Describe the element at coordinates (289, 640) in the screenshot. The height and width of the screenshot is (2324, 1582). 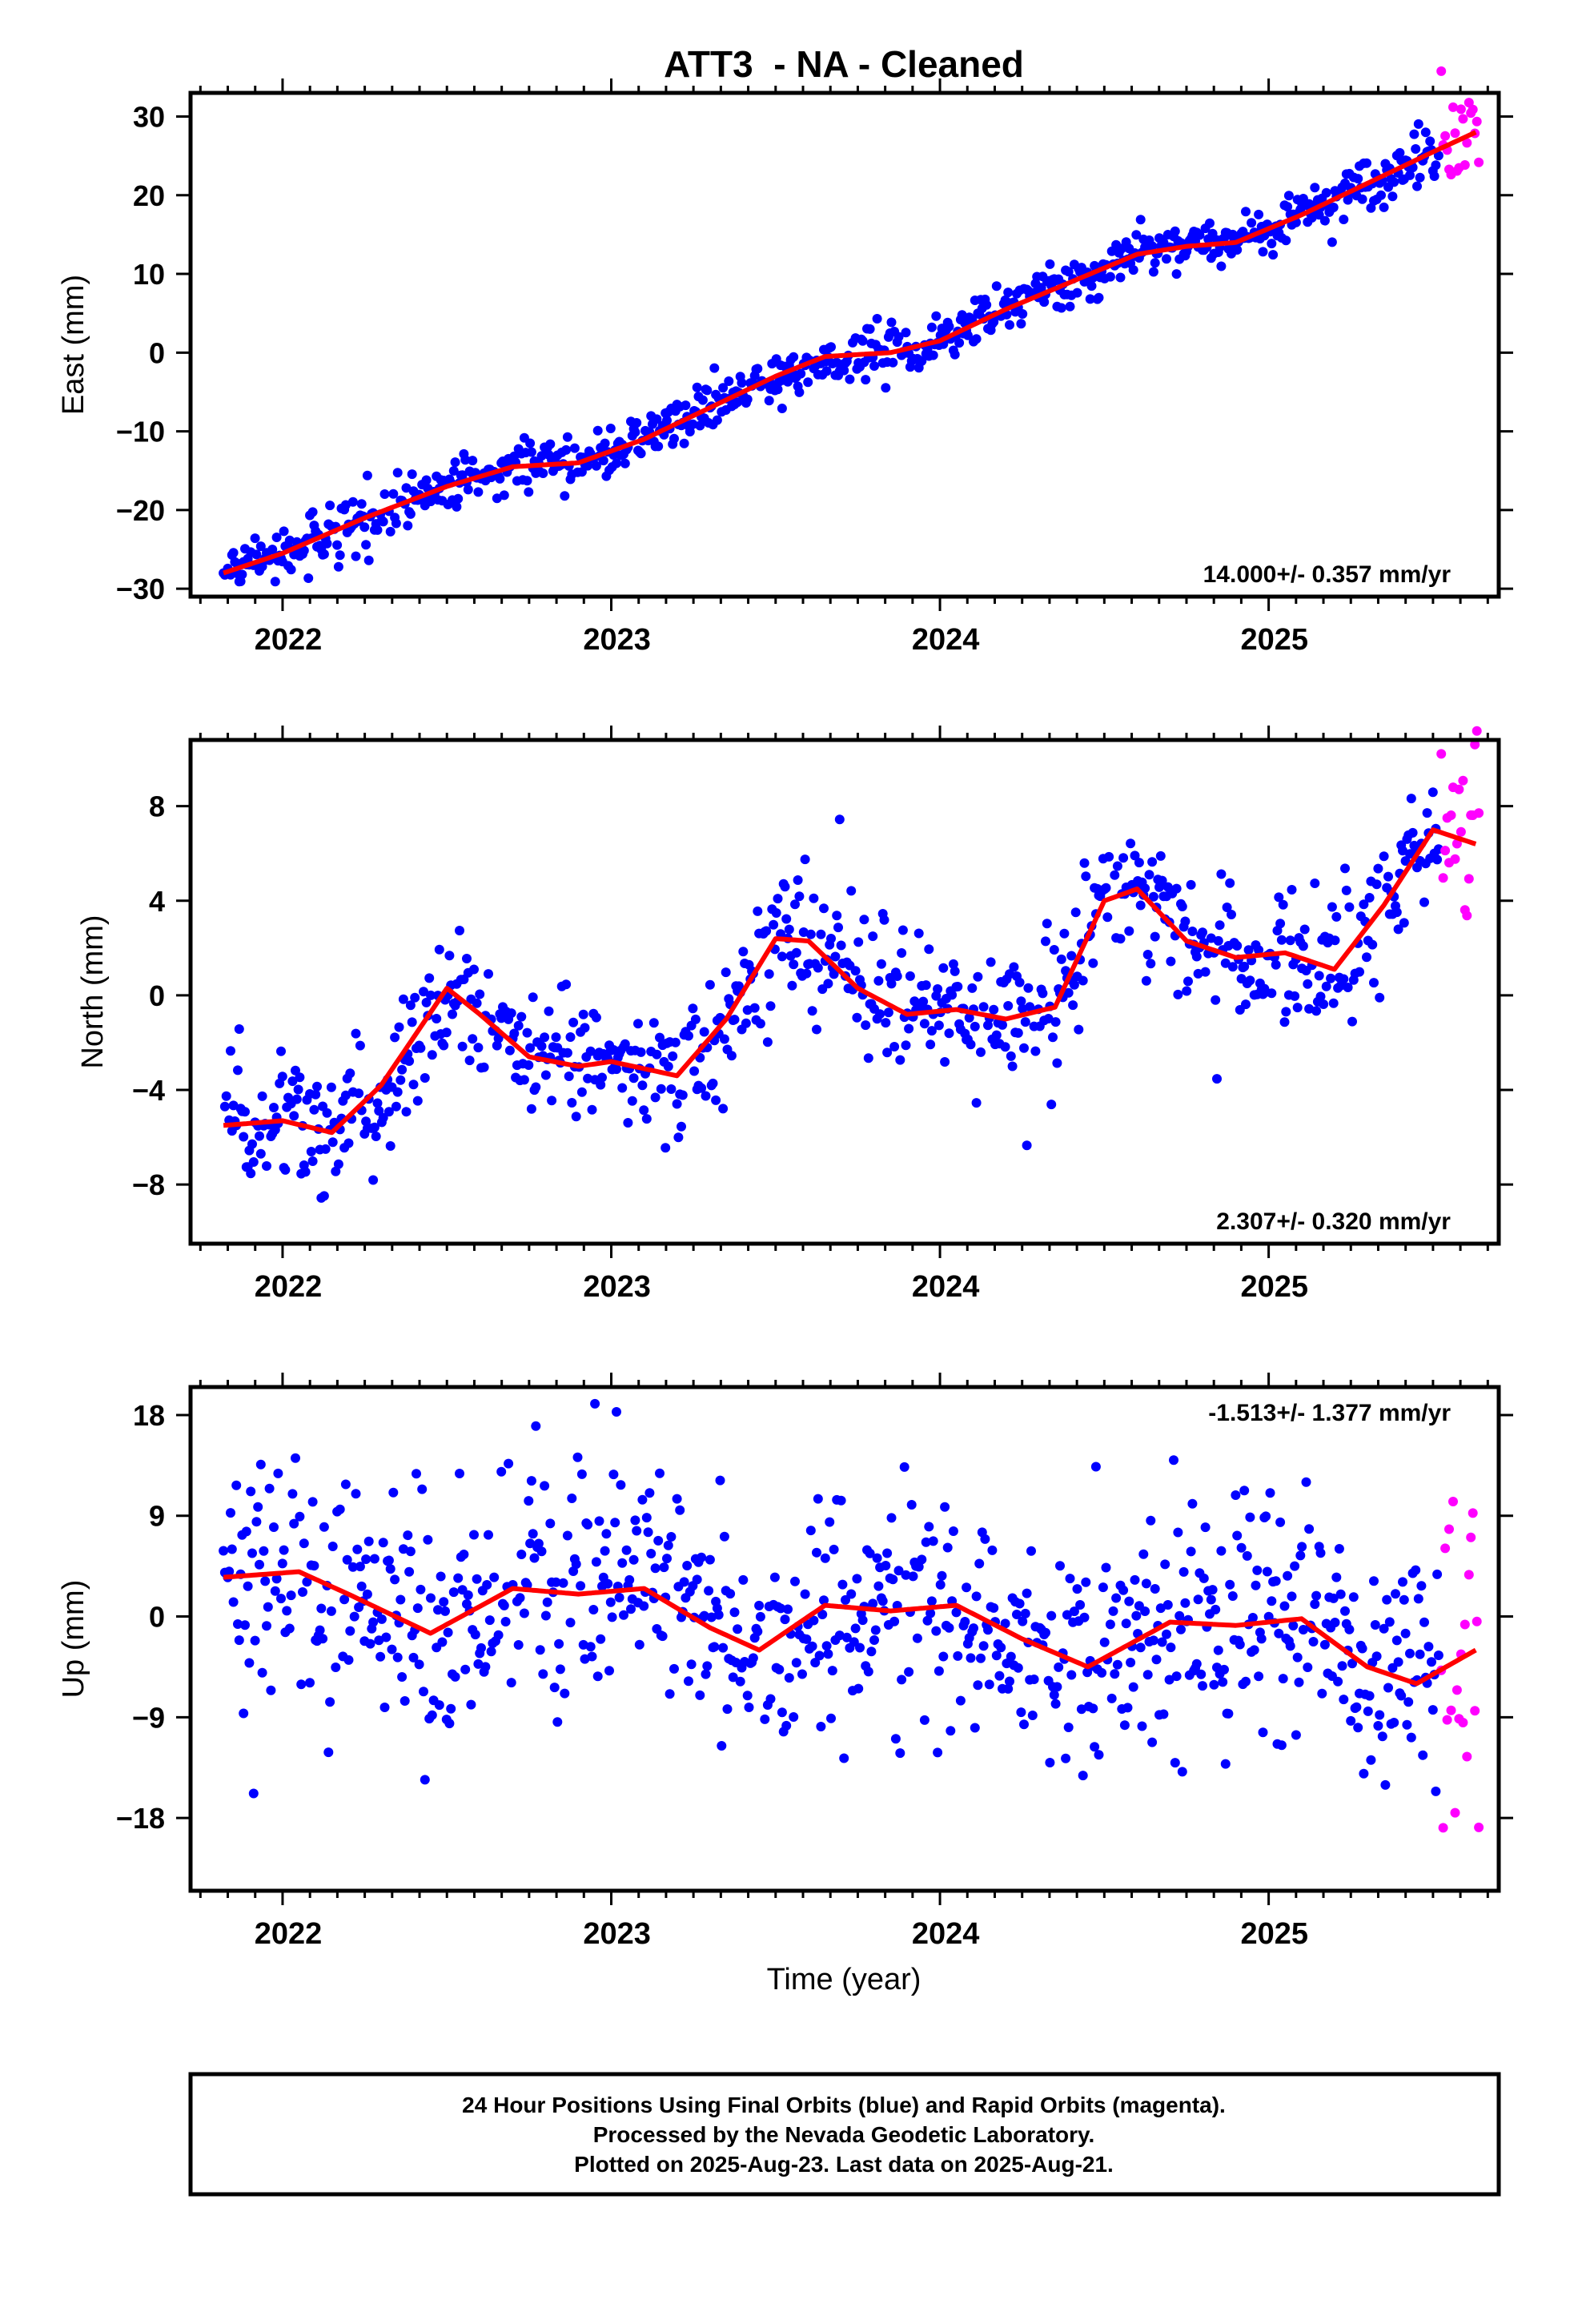
I see `x-tick-label: 2022` at that location.